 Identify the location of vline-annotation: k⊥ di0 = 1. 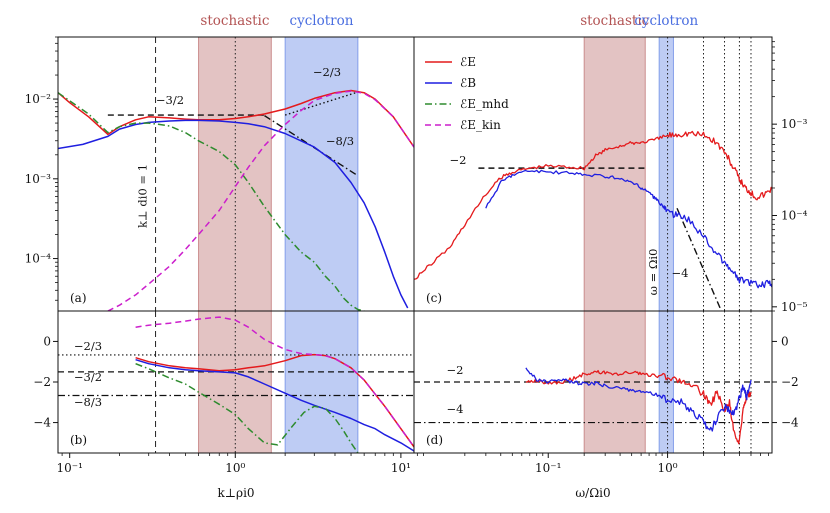
(143, 196).